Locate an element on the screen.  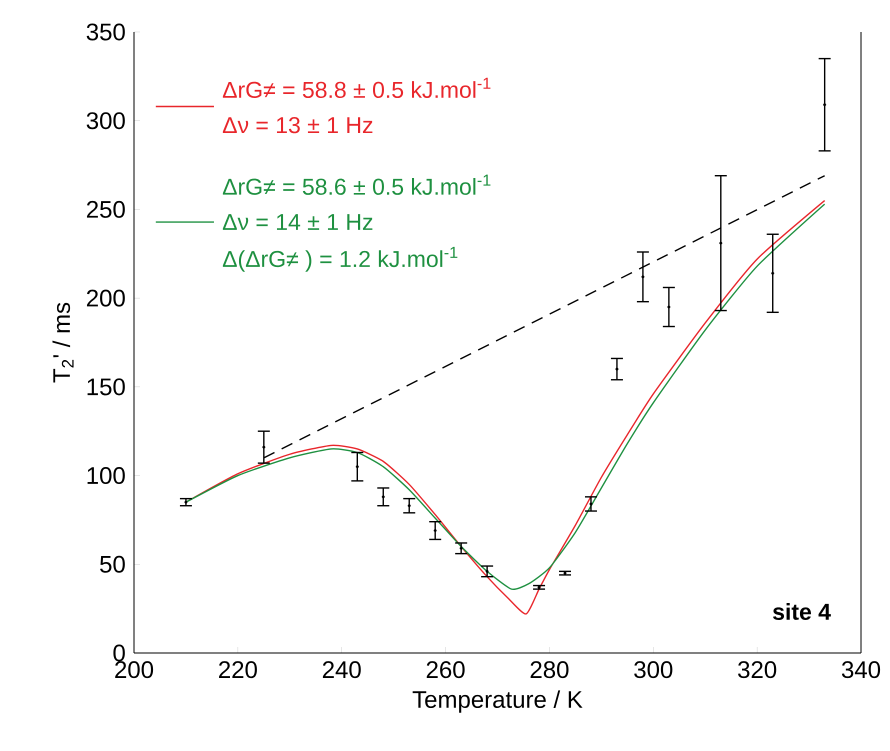
x-tick-label: 340 is located at coordinates (861, 669).